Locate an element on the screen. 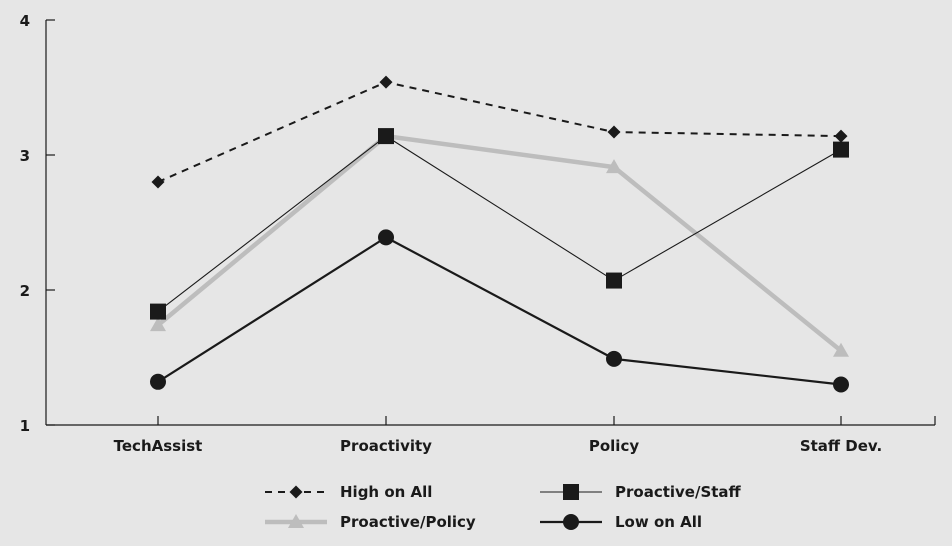 Image resolution: width=952 pixels, height=546 pixels. legend-label: High on All is located at coordinates (386, 492).